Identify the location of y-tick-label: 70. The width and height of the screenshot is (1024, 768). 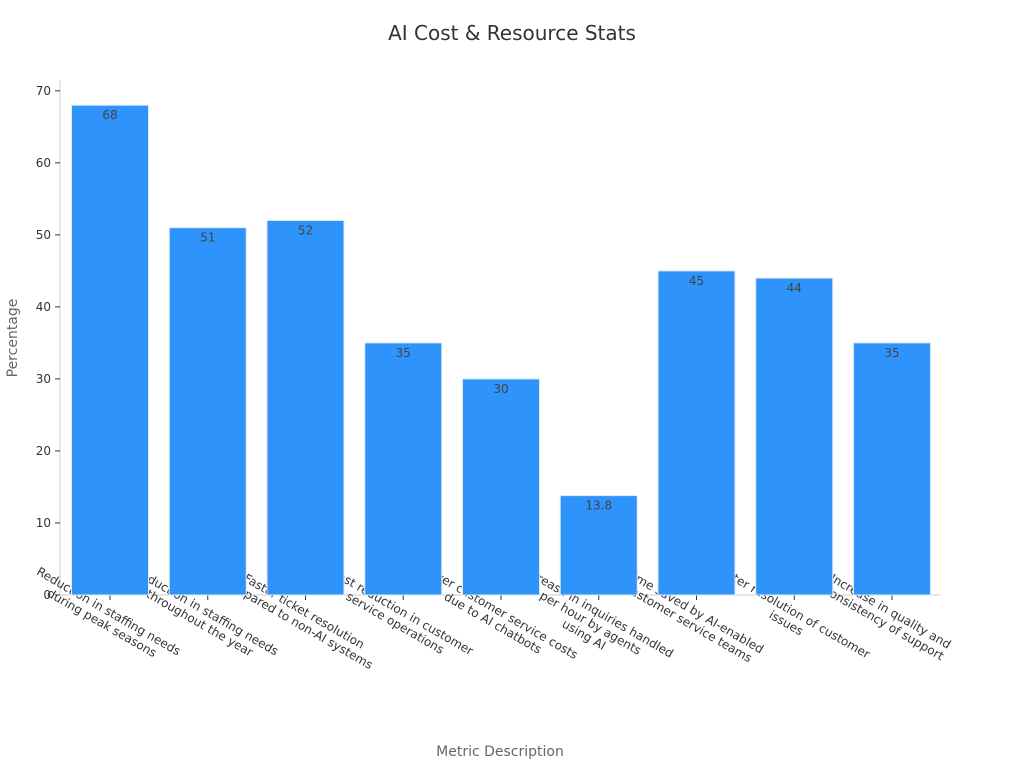
(43, 91).